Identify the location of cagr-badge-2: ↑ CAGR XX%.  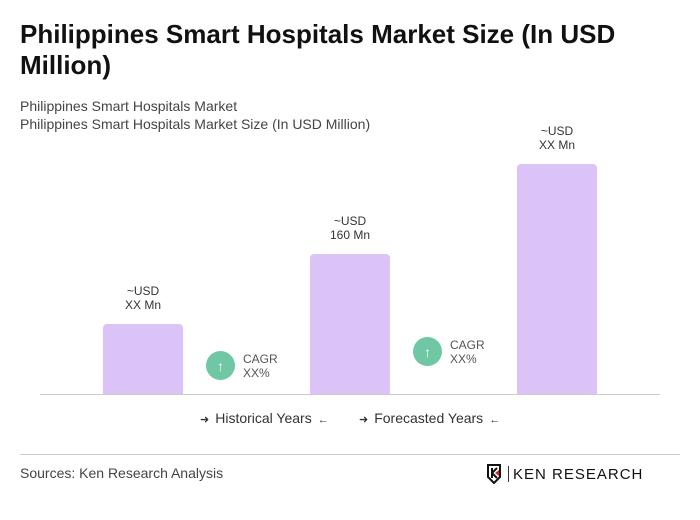
(449, 351).